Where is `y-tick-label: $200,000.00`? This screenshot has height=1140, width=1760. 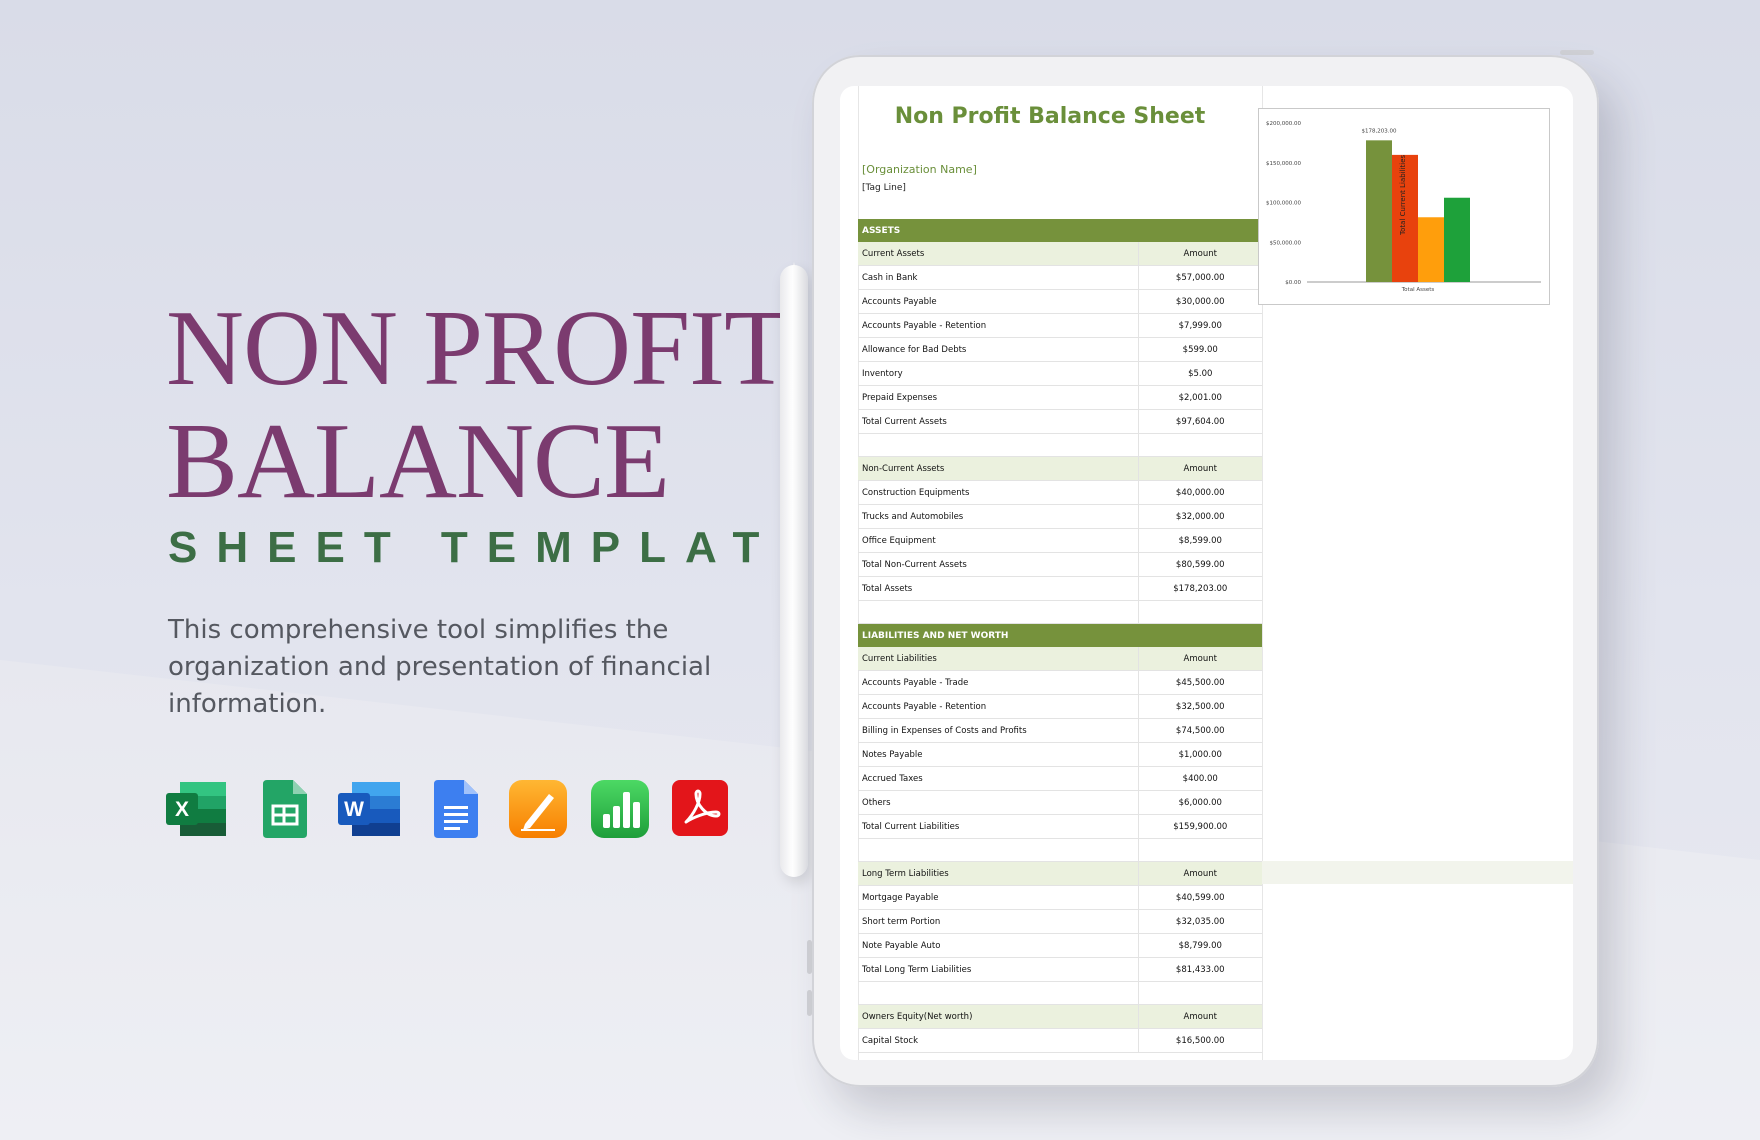 y-tick-label: $200,000.00 is located at coordinates (1283, 124).